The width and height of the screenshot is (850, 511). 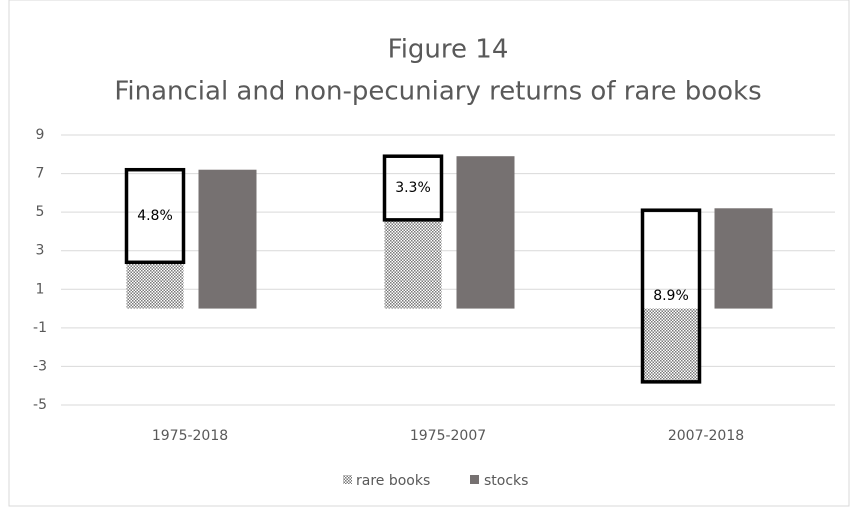 I want to click on data-label: 8.9%, so click(x=671, y=296).